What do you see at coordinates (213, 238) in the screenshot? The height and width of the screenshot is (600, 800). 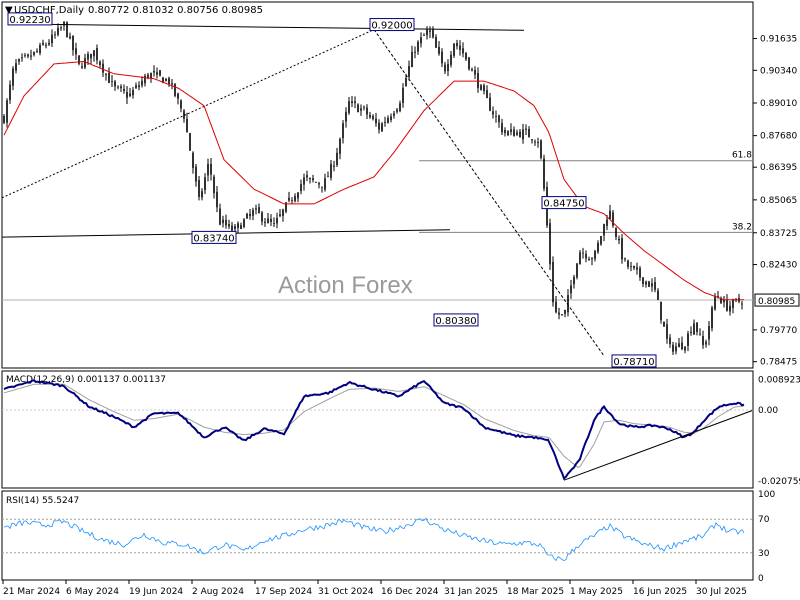 I see `key-point-label: 0.83740` at bounding box center [213, 238].